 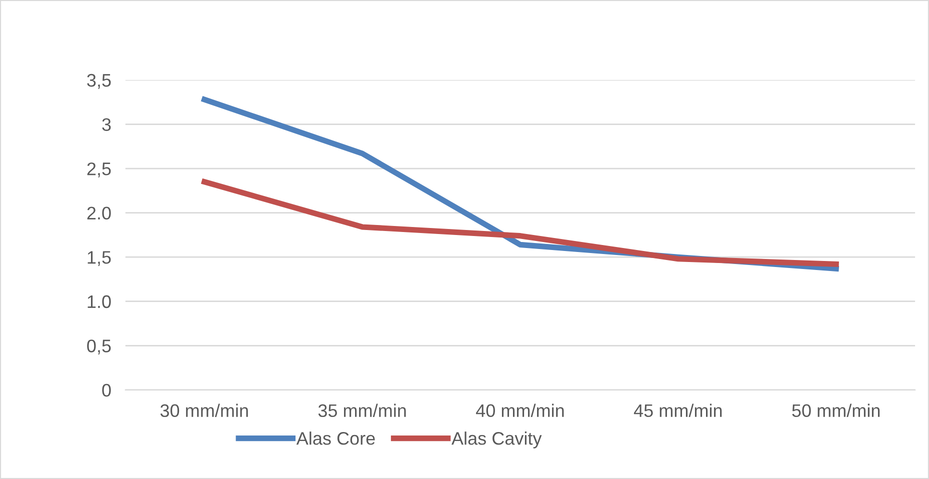 I want to click on y-tick-label: 0, so click(x=106, y=390).